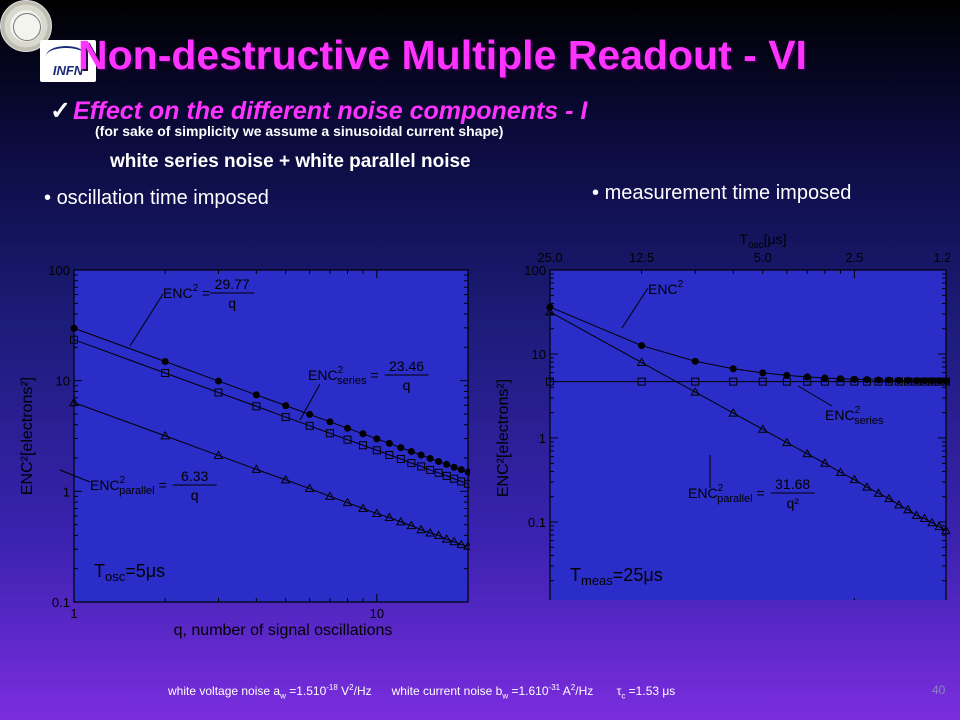  Describe the element at coordinates (505, 696) in the screenshot. I see `footer-current-sub: w` at that location.